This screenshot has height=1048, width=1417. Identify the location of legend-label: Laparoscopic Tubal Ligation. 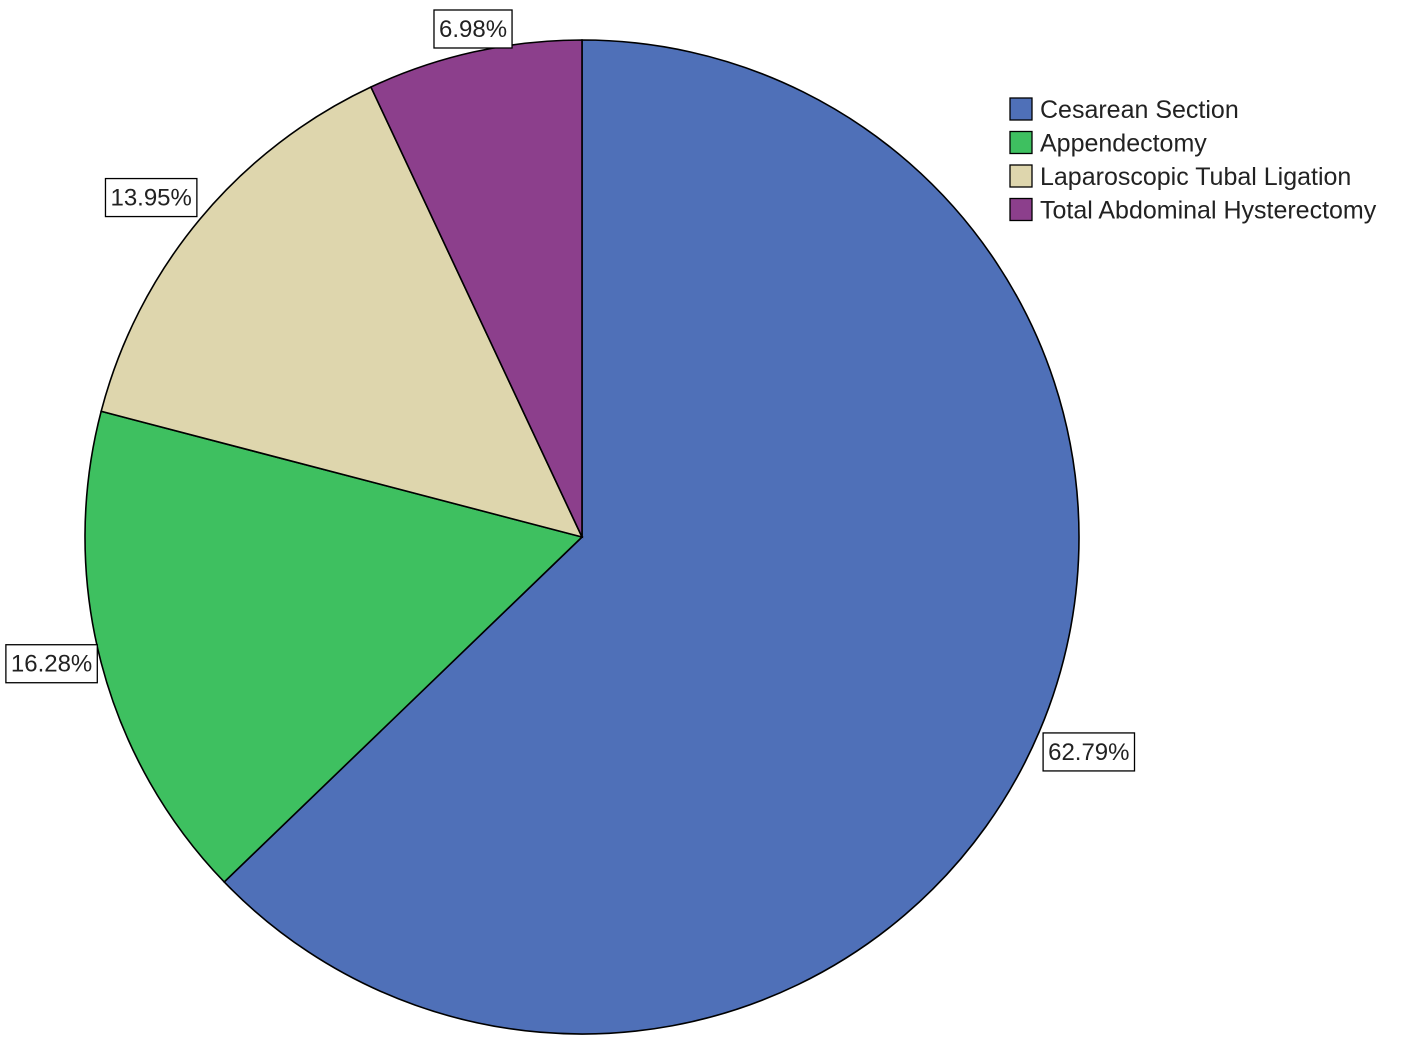
(1195, 177).